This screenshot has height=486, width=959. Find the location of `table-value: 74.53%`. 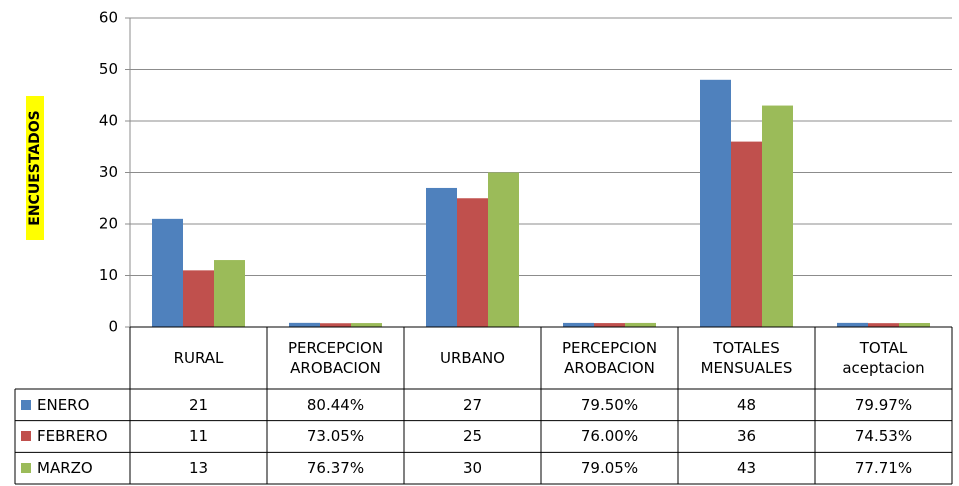

table-value: 74.53% is located at coordinates (883, 437).